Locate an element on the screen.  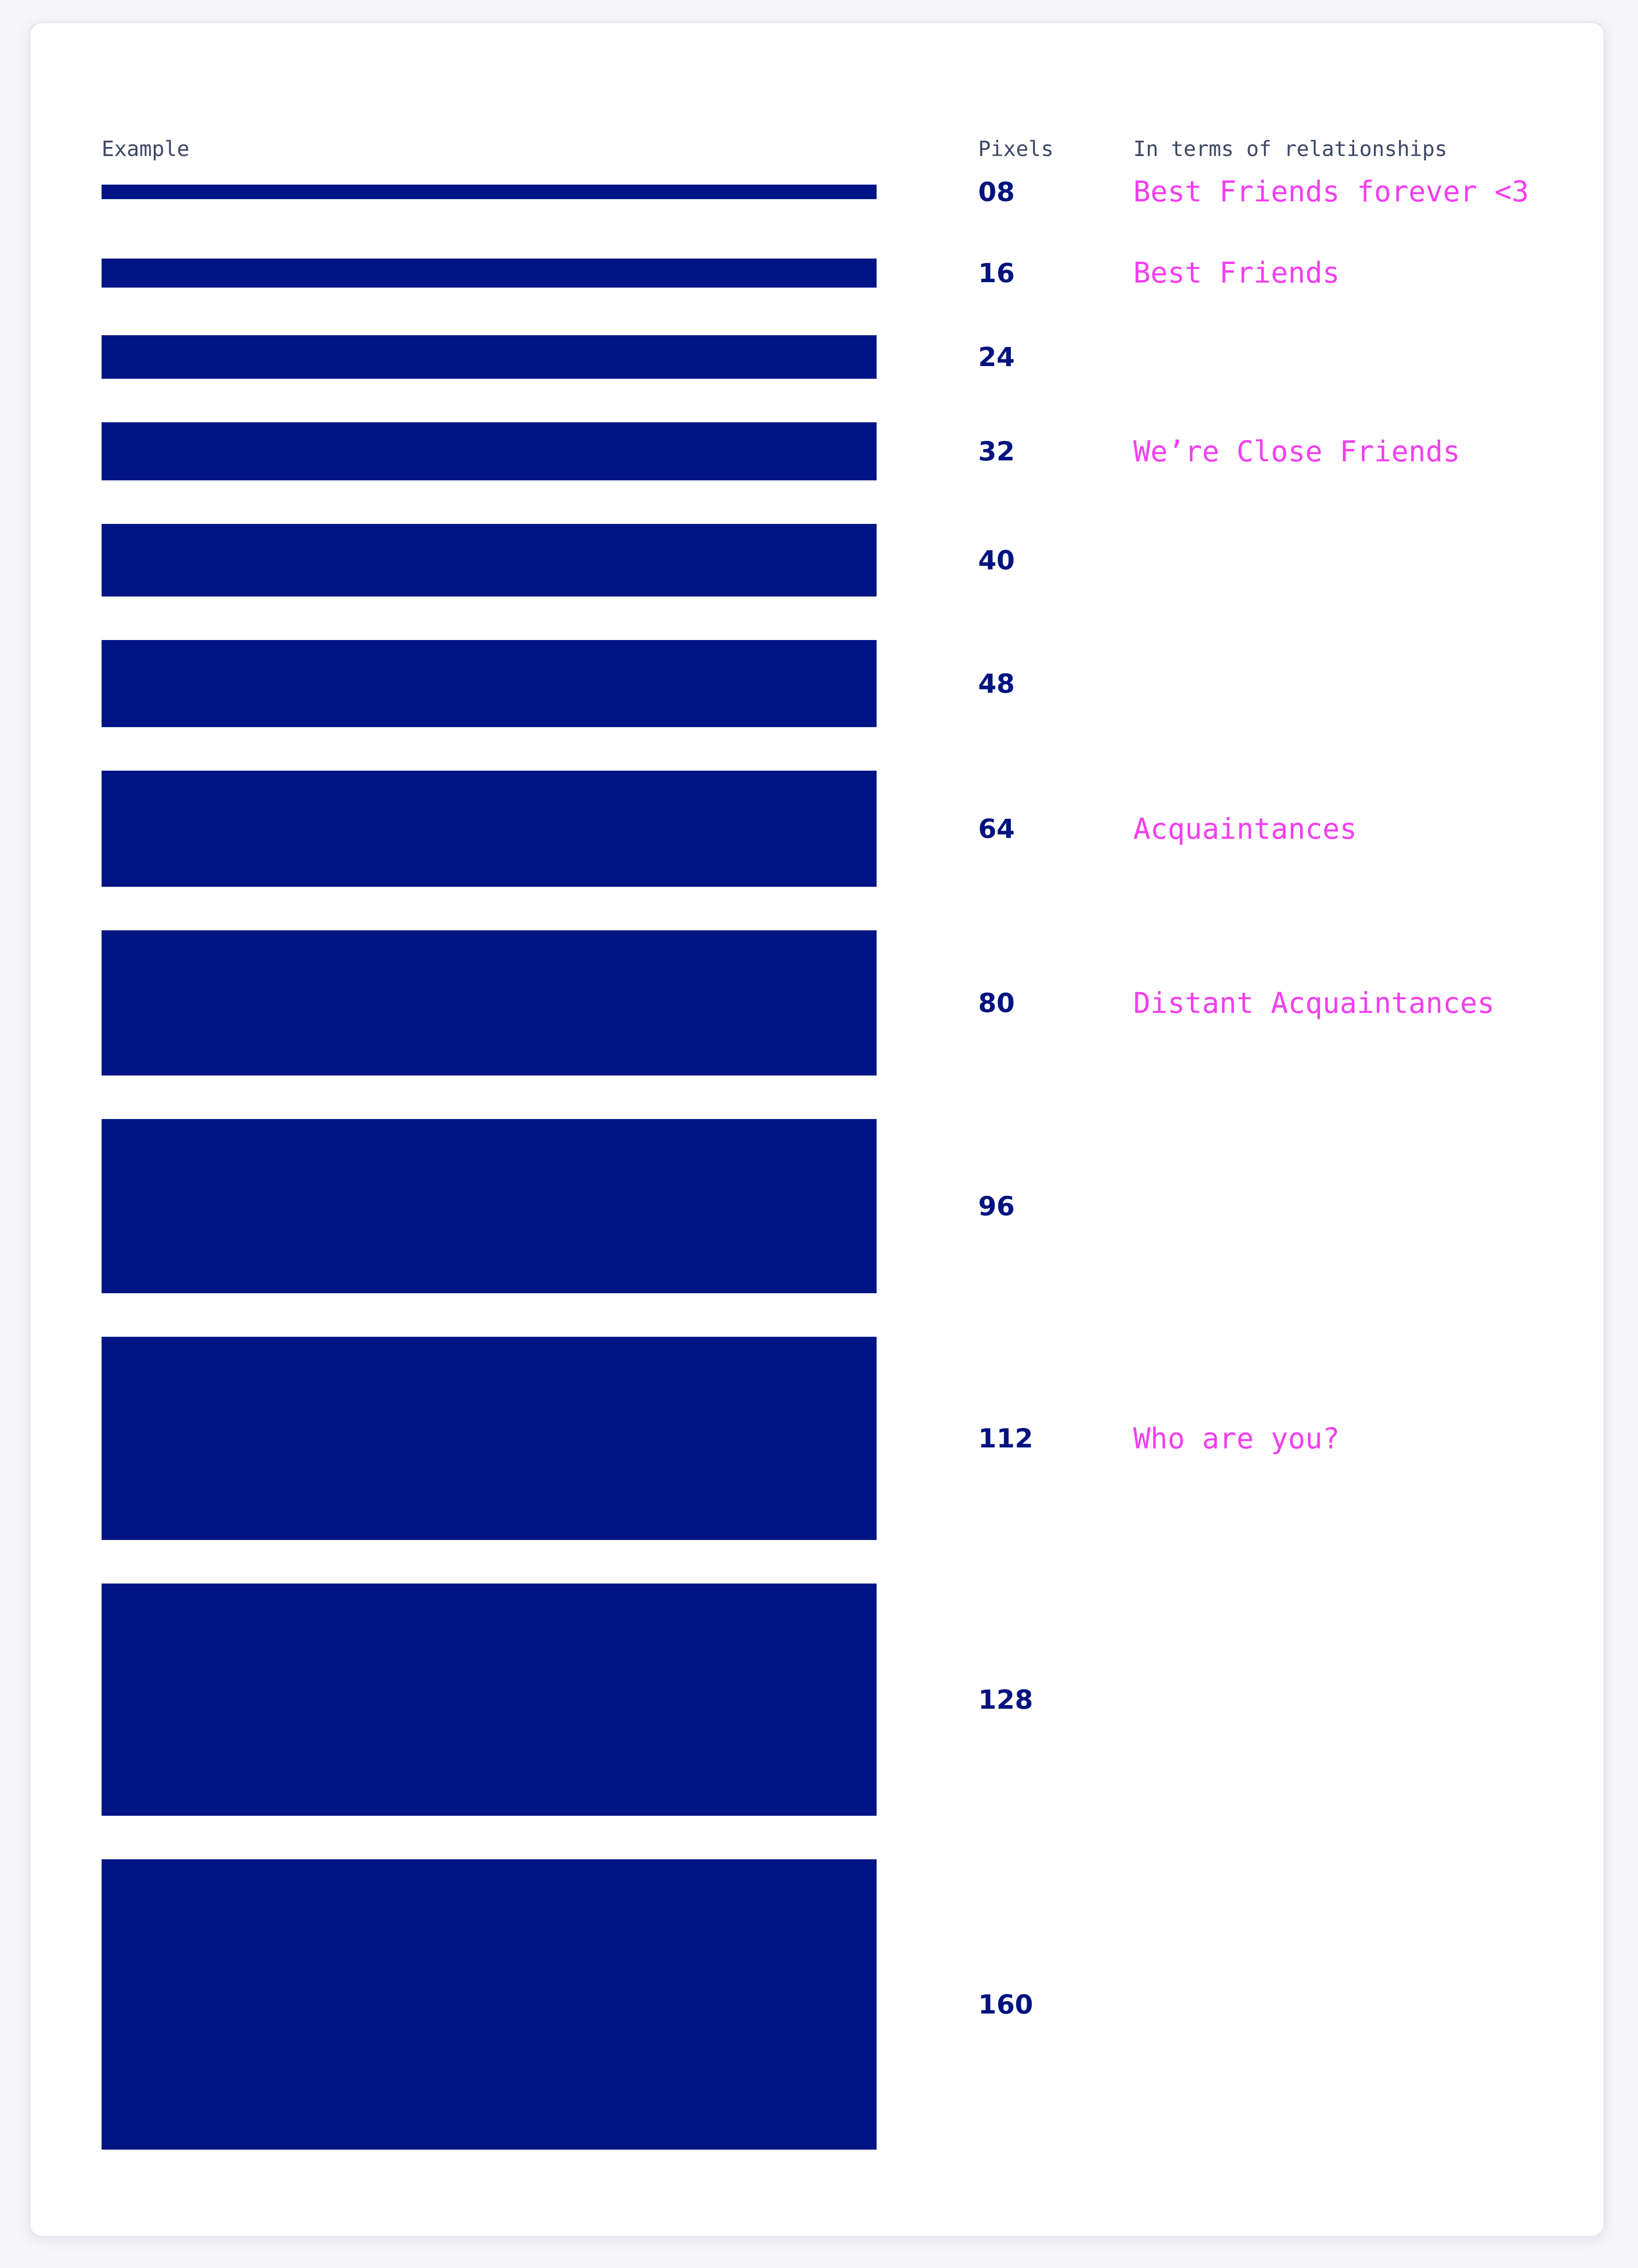
table-header: Example Pixels In terms of relationships is located at coordinates (817, 150).